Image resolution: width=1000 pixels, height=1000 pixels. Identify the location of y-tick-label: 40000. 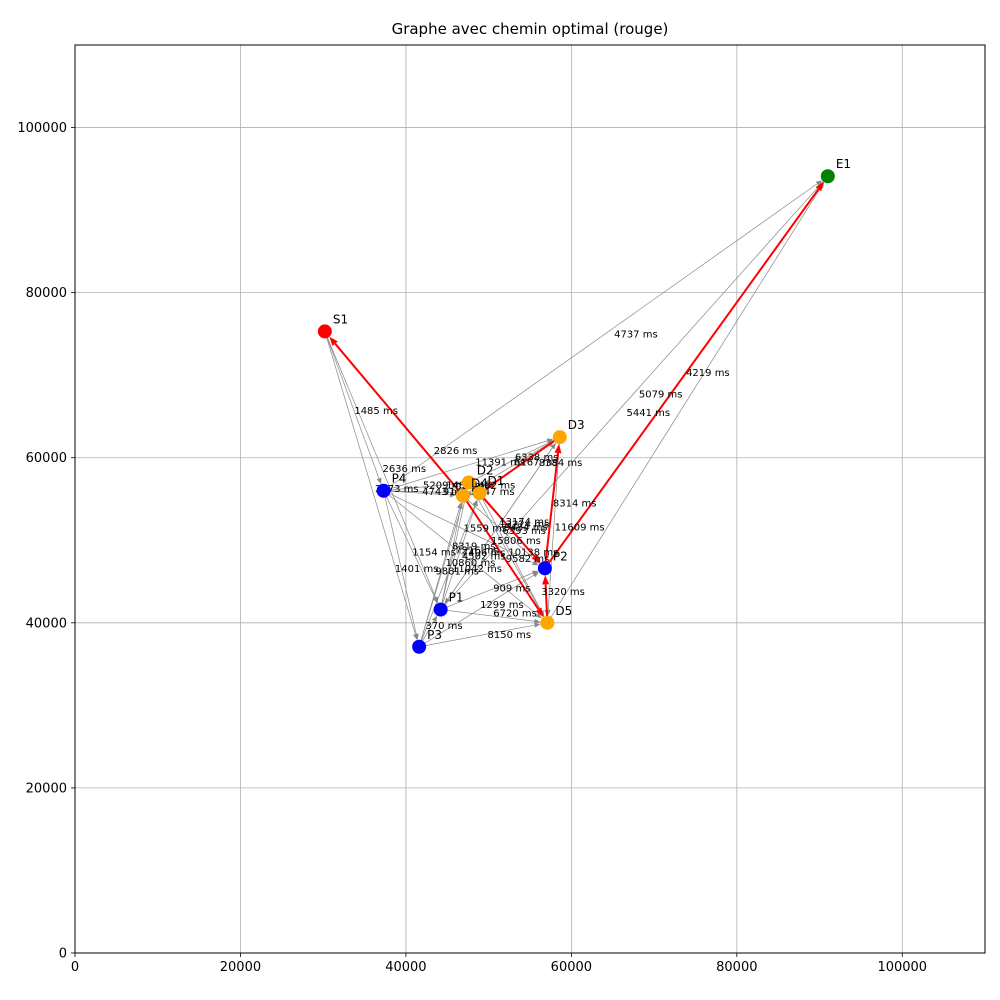
(46, 623).